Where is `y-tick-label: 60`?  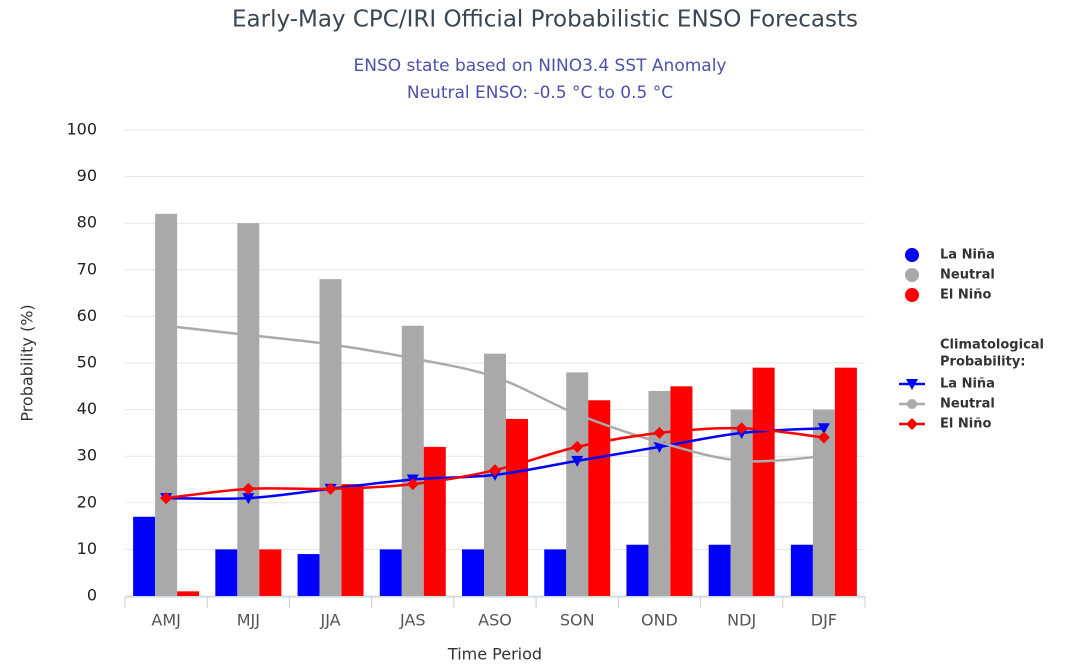
y-tick-label: 60 is located at coordinates (87, 315).